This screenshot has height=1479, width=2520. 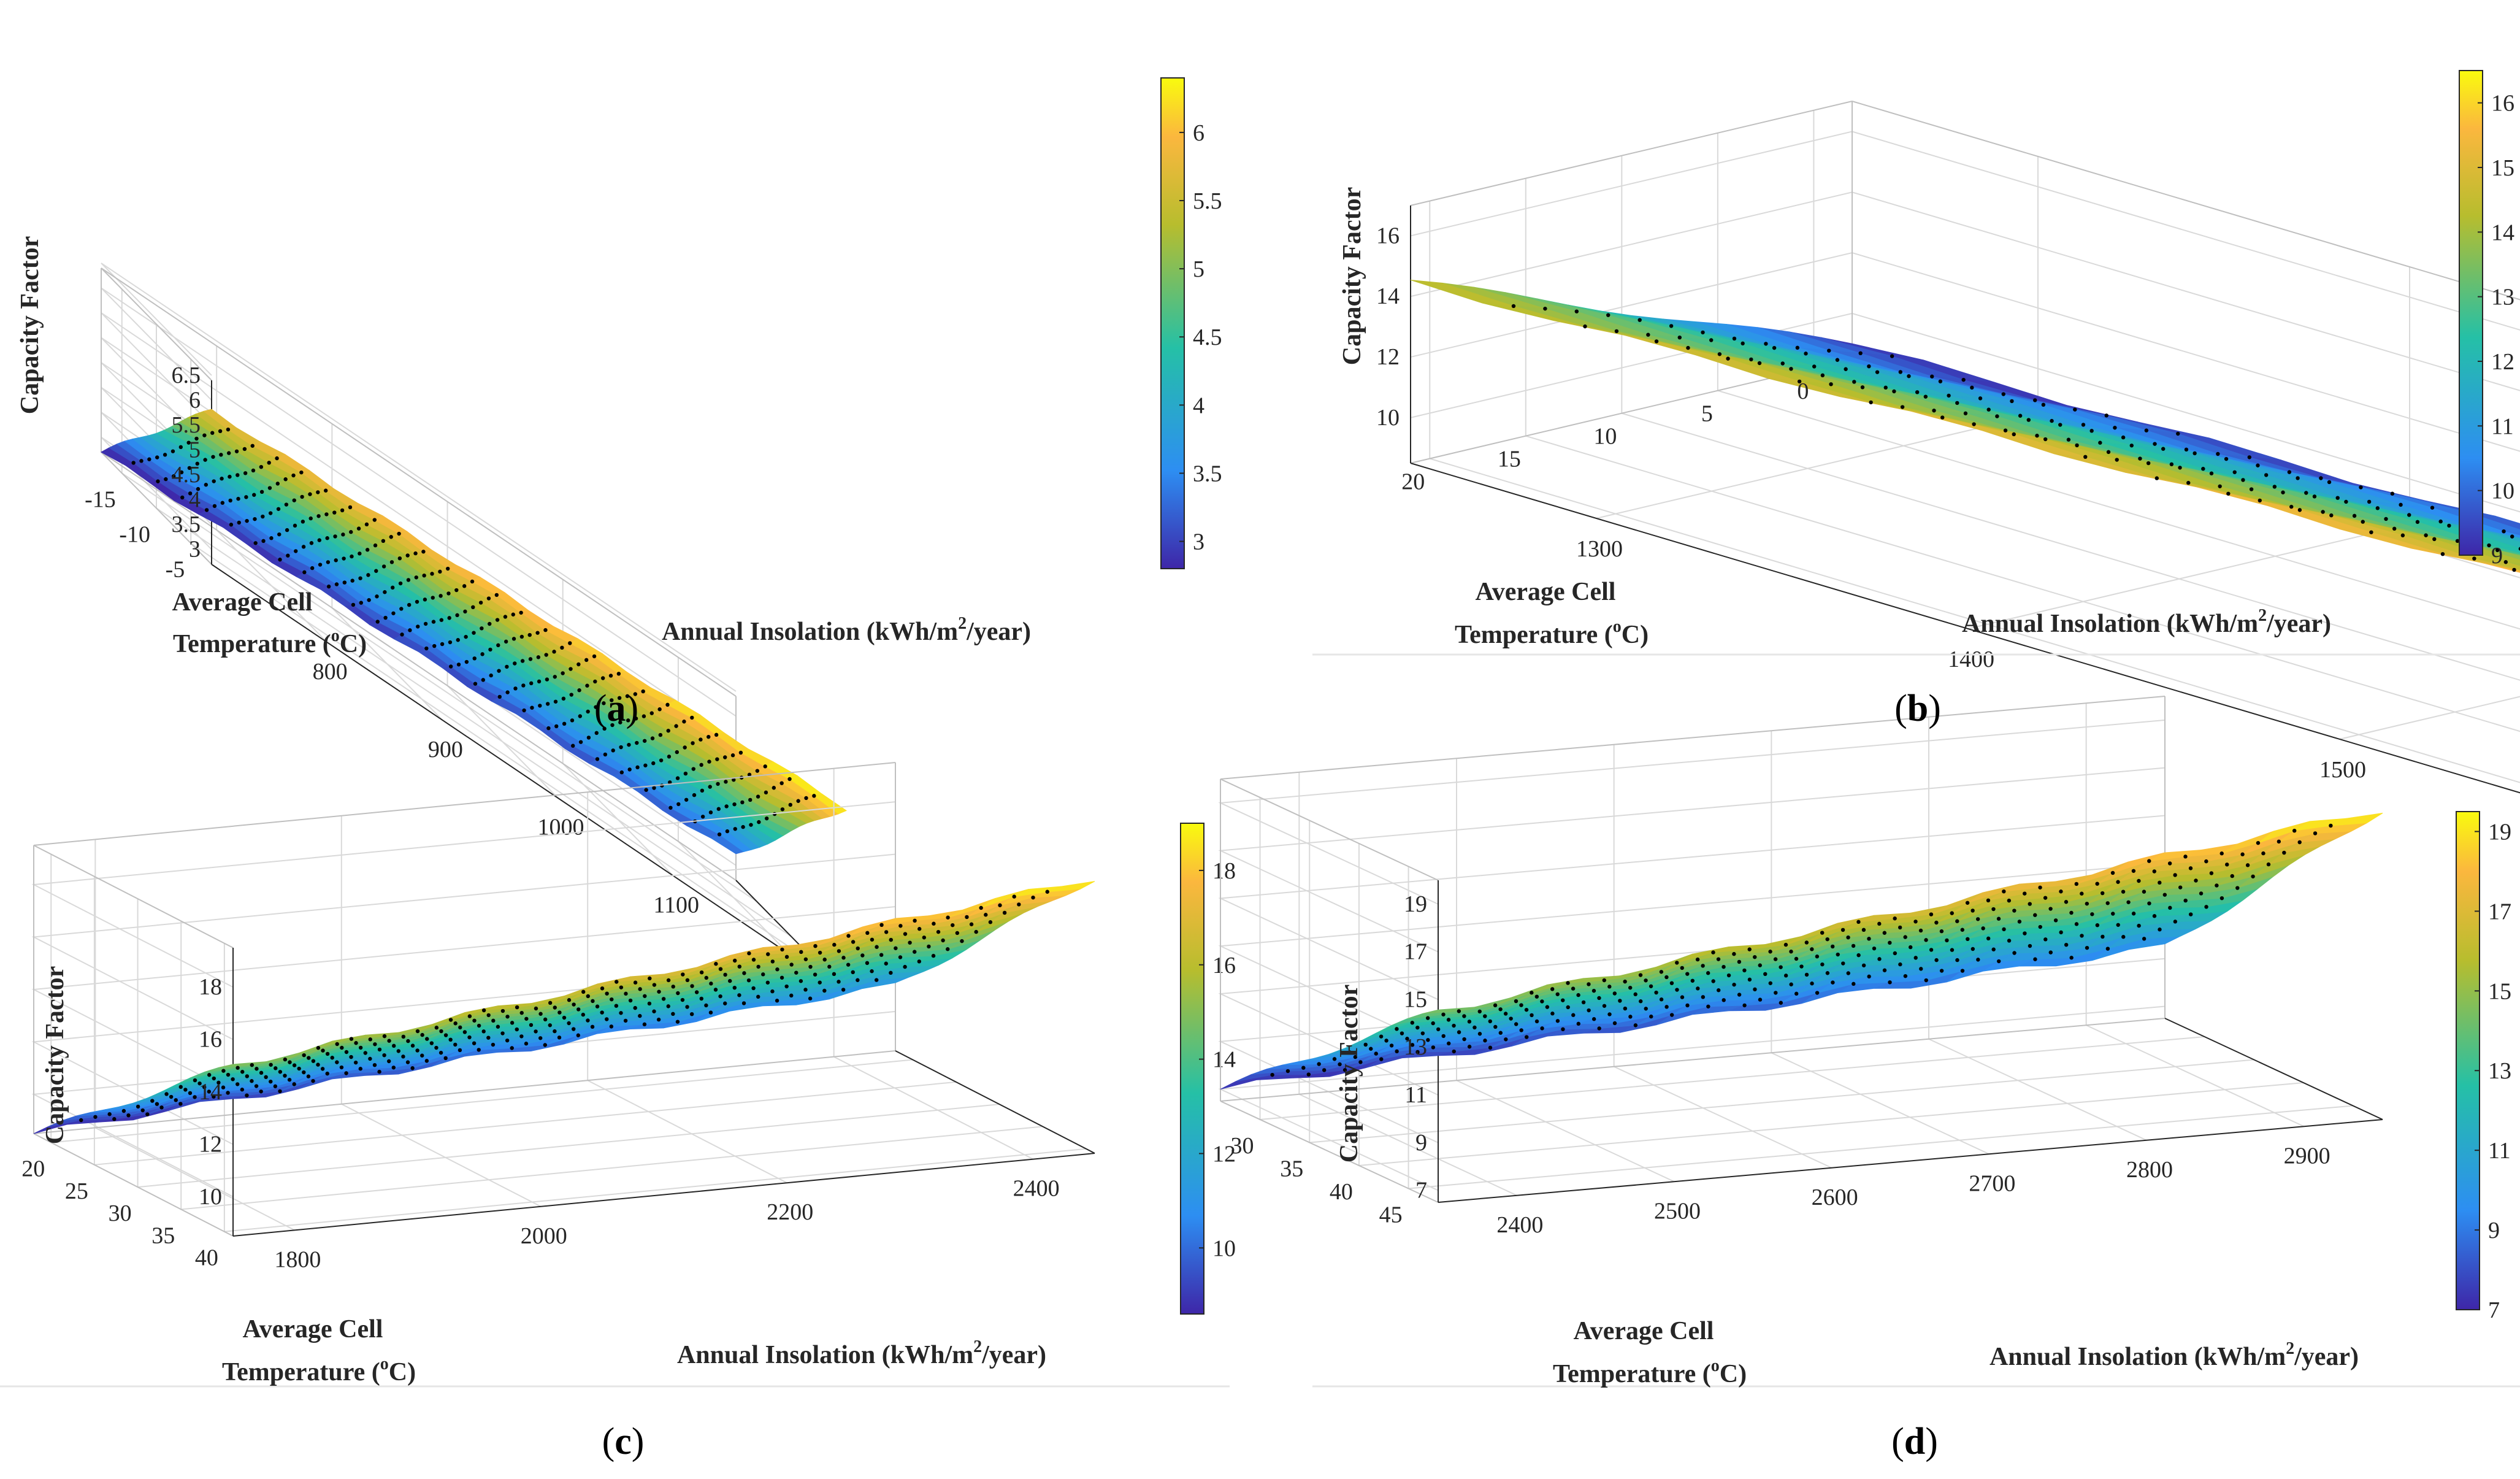 What do you see at coordinates (1388, 235) in the screenshot?
I see `z-tick-label: 16` at bounding box center [1388, 235].